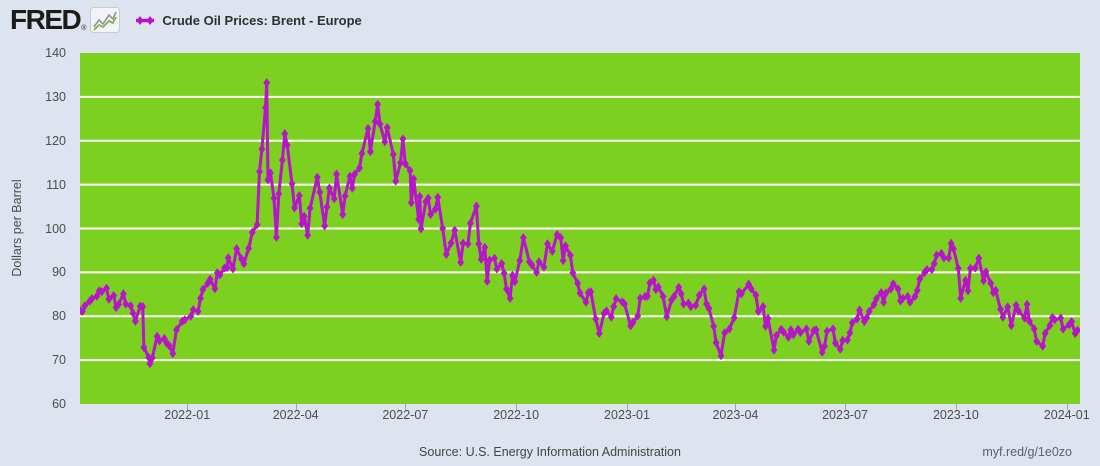  What do you see at coordinates (59, 316) in the screenshot?
I see `y-tick-label: 80` at bounding box center [59, 316].